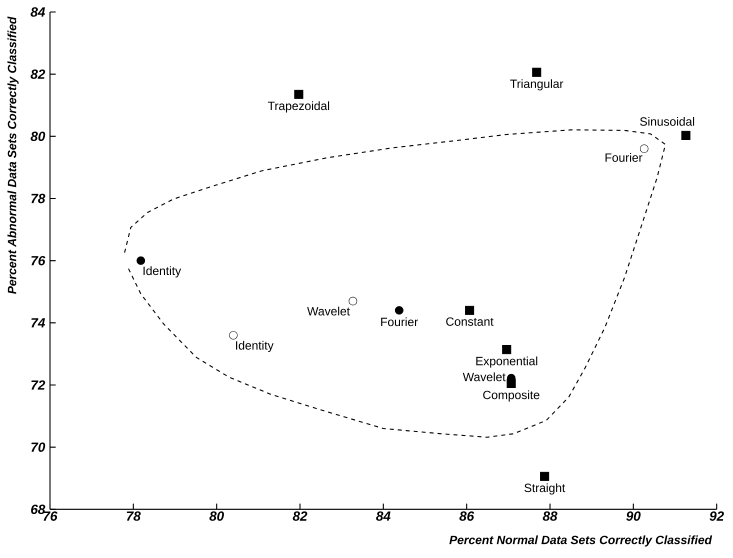  What do you see at coordinates (300, 516) in the screenshot?
I see `x-tick-label: 82` at bounding box center [300, 516].